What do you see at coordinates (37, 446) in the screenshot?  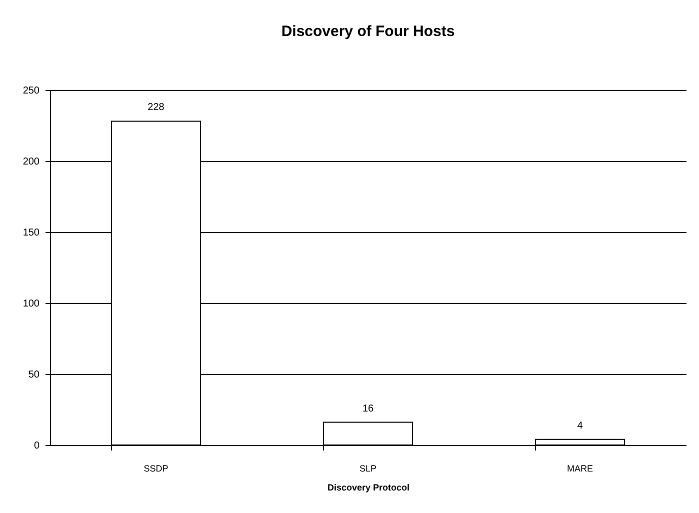 I see `y-tick-label: 0` at bounding box center [37, 446].